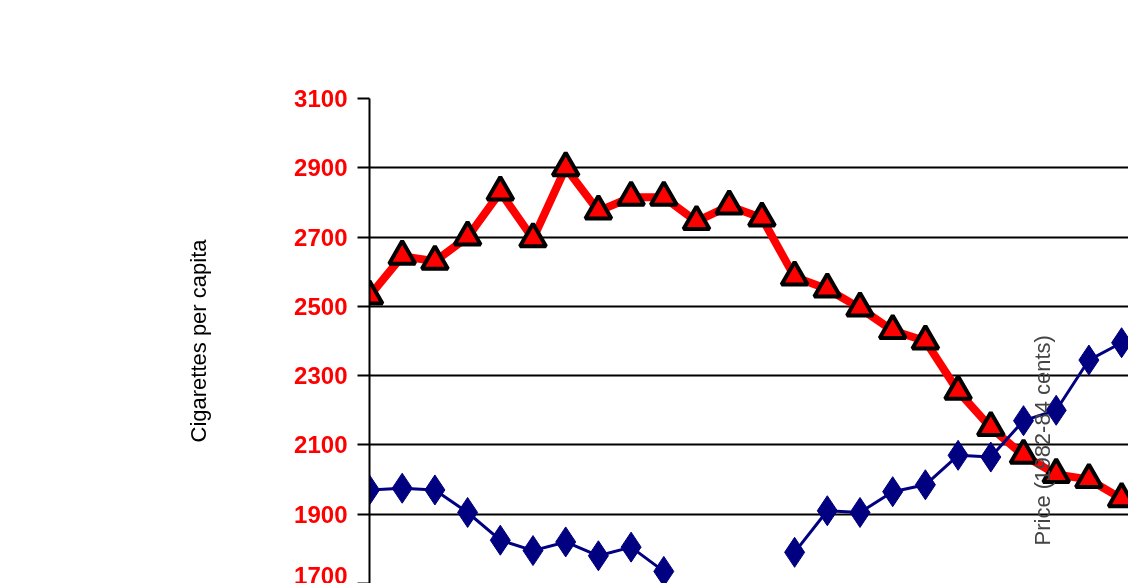  What do you see at coordinates (199, 340) in the screenshot?
I see `y-axis-title: Cigarettes per capita` at bounding box center [199, 340].